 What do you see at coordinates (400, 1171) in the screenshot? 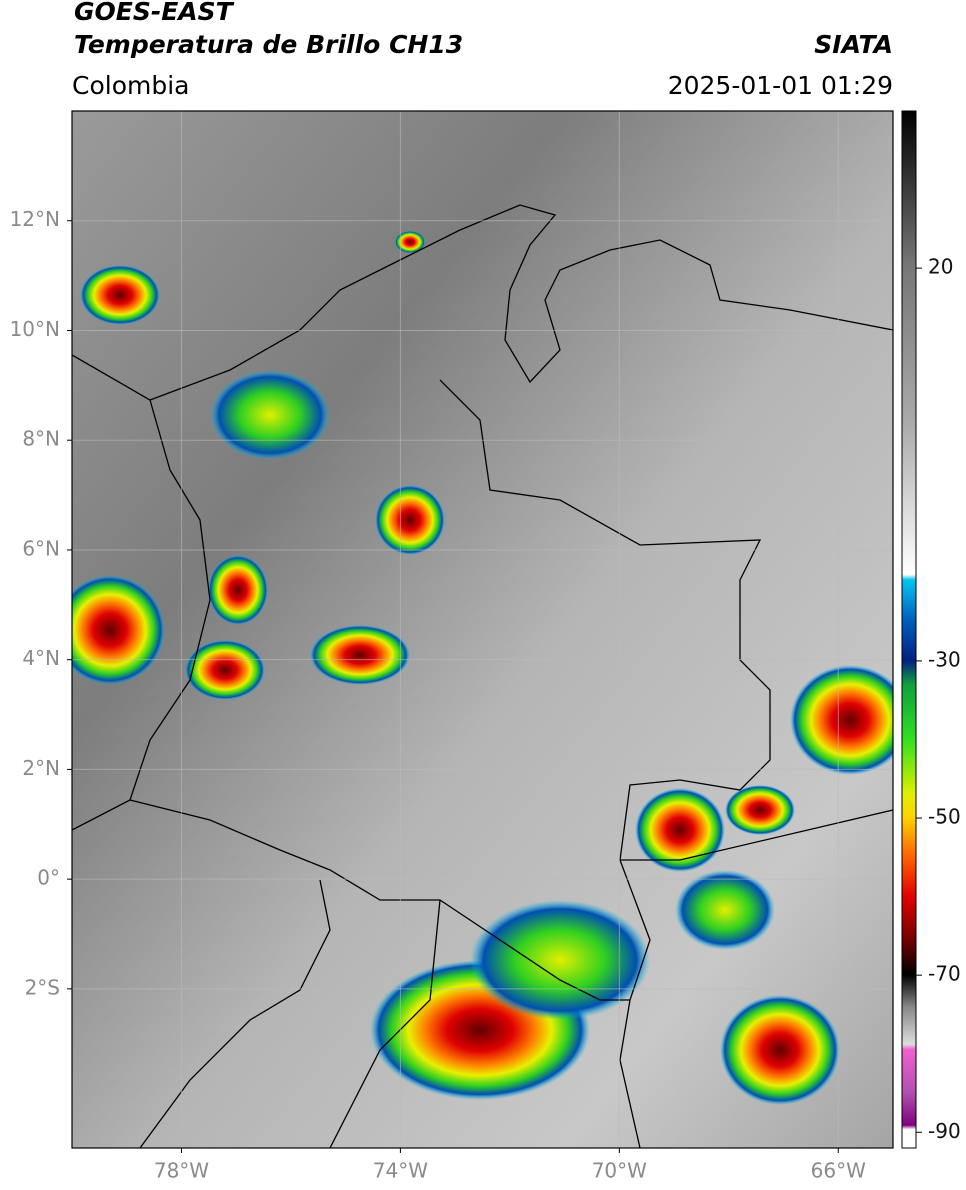
I see `x-tick-label: 74°W` at bounding box center [400, 1171].